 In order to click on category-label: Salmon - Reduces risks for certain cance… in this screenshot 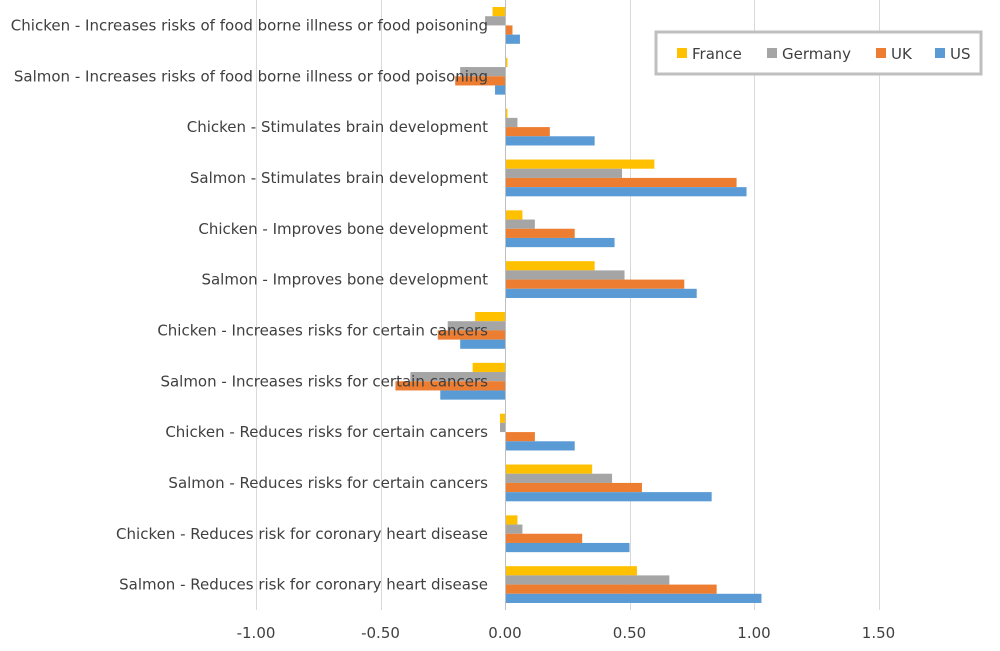, I will do `click(328, 483)`.